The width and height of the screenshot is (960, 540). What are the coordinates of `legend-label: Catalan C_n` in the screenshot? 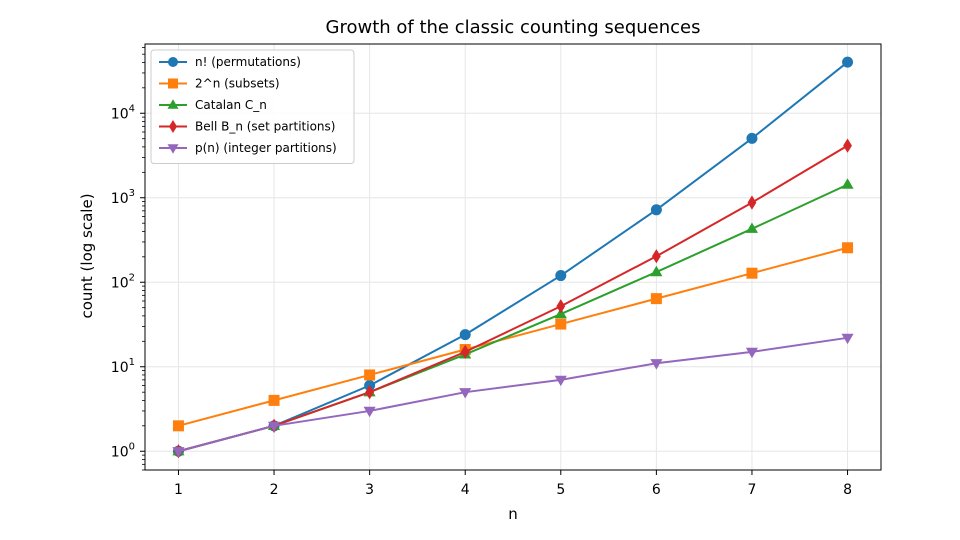 It's located at (231, 105).